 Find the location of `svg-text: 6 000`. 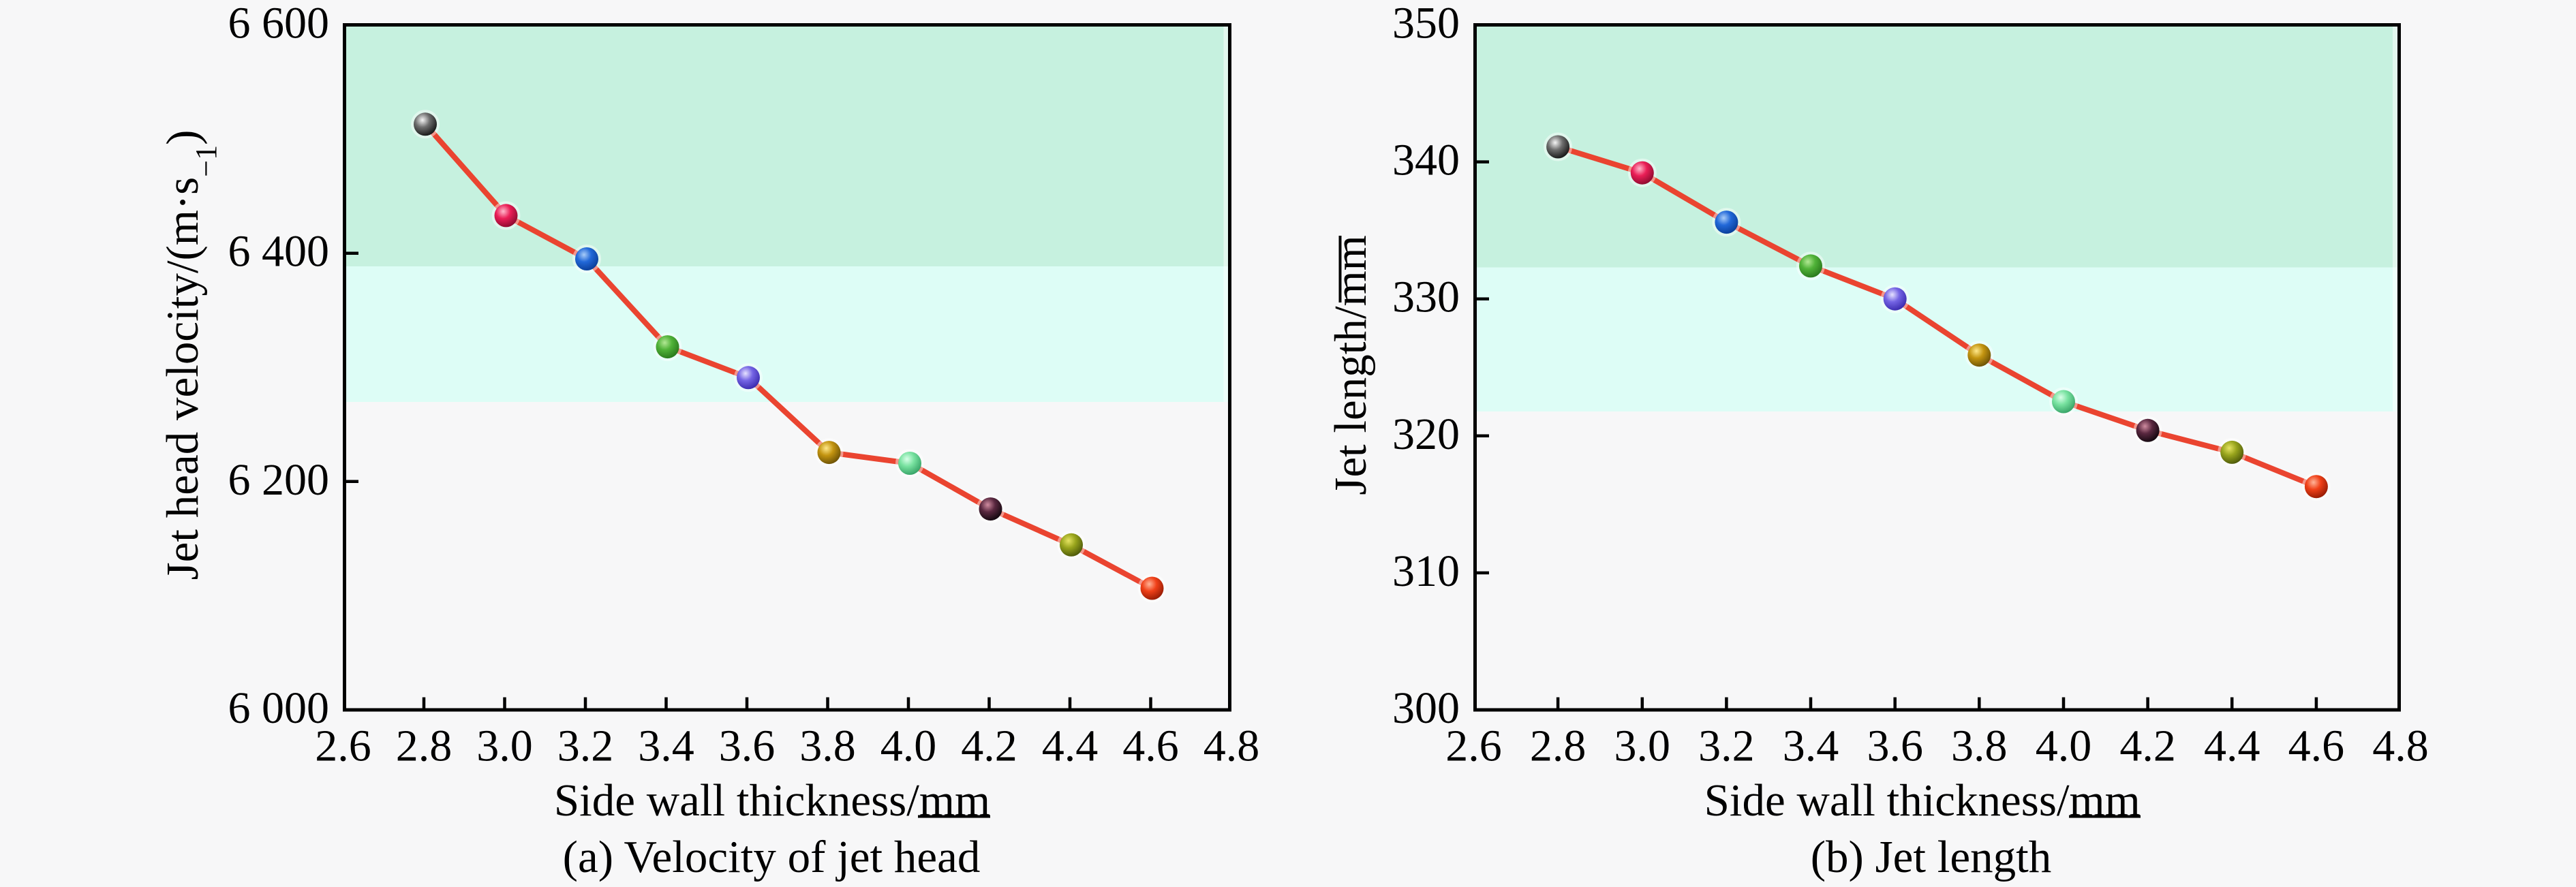

svg-text: 6 000 is located at coordinates (279, 708).